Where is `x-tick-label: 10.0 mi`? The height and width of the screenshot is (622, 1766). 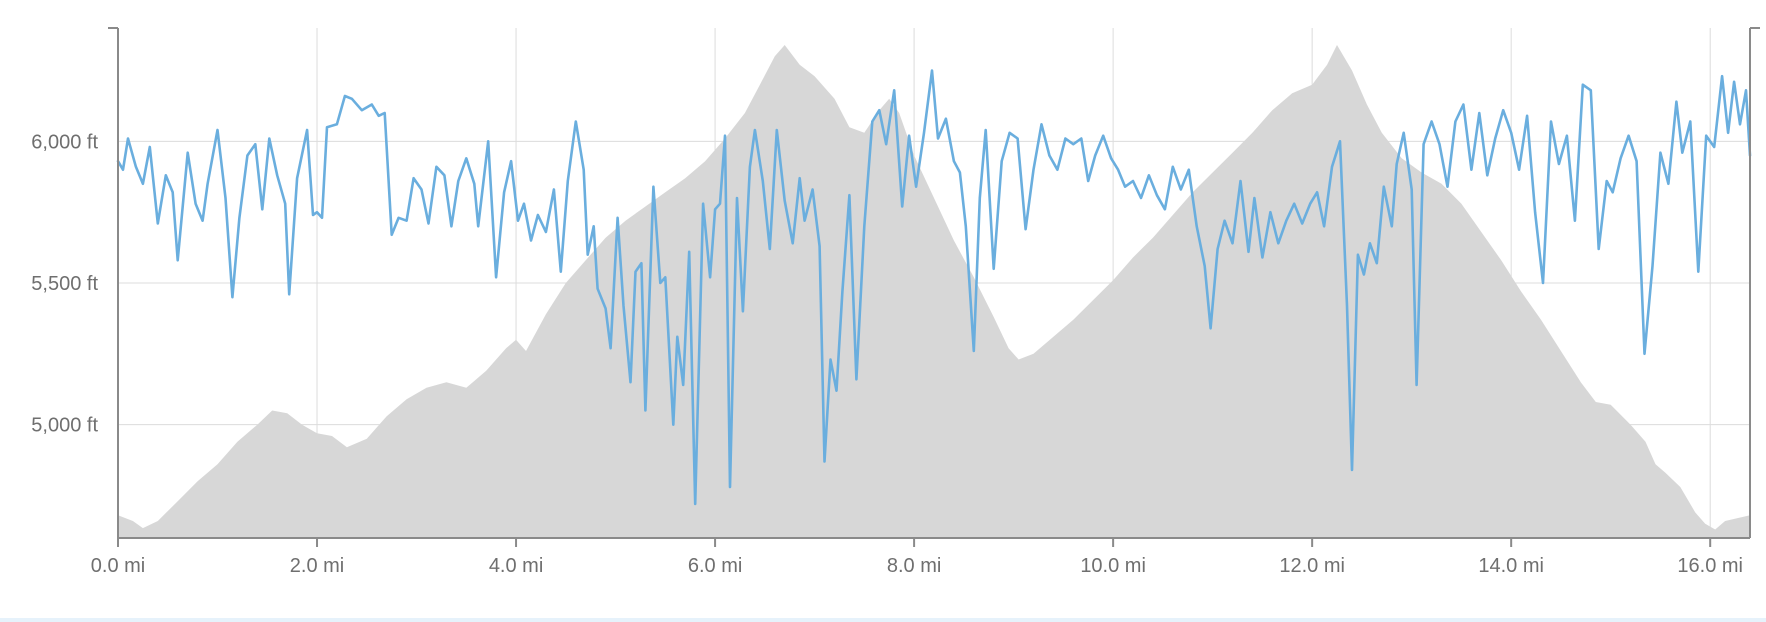 x-tick-label: 10.0 mi is located at coordinates (1113, 566).